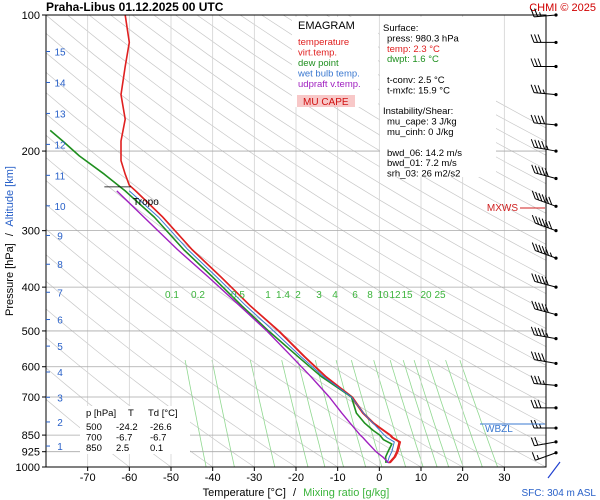 The width and height of the screenshot is (600, 500). What do you see at coordinates (28, 468) in the screenshot?
I see `pressure-tick-label: 1000` at bounding box center [28, 468].